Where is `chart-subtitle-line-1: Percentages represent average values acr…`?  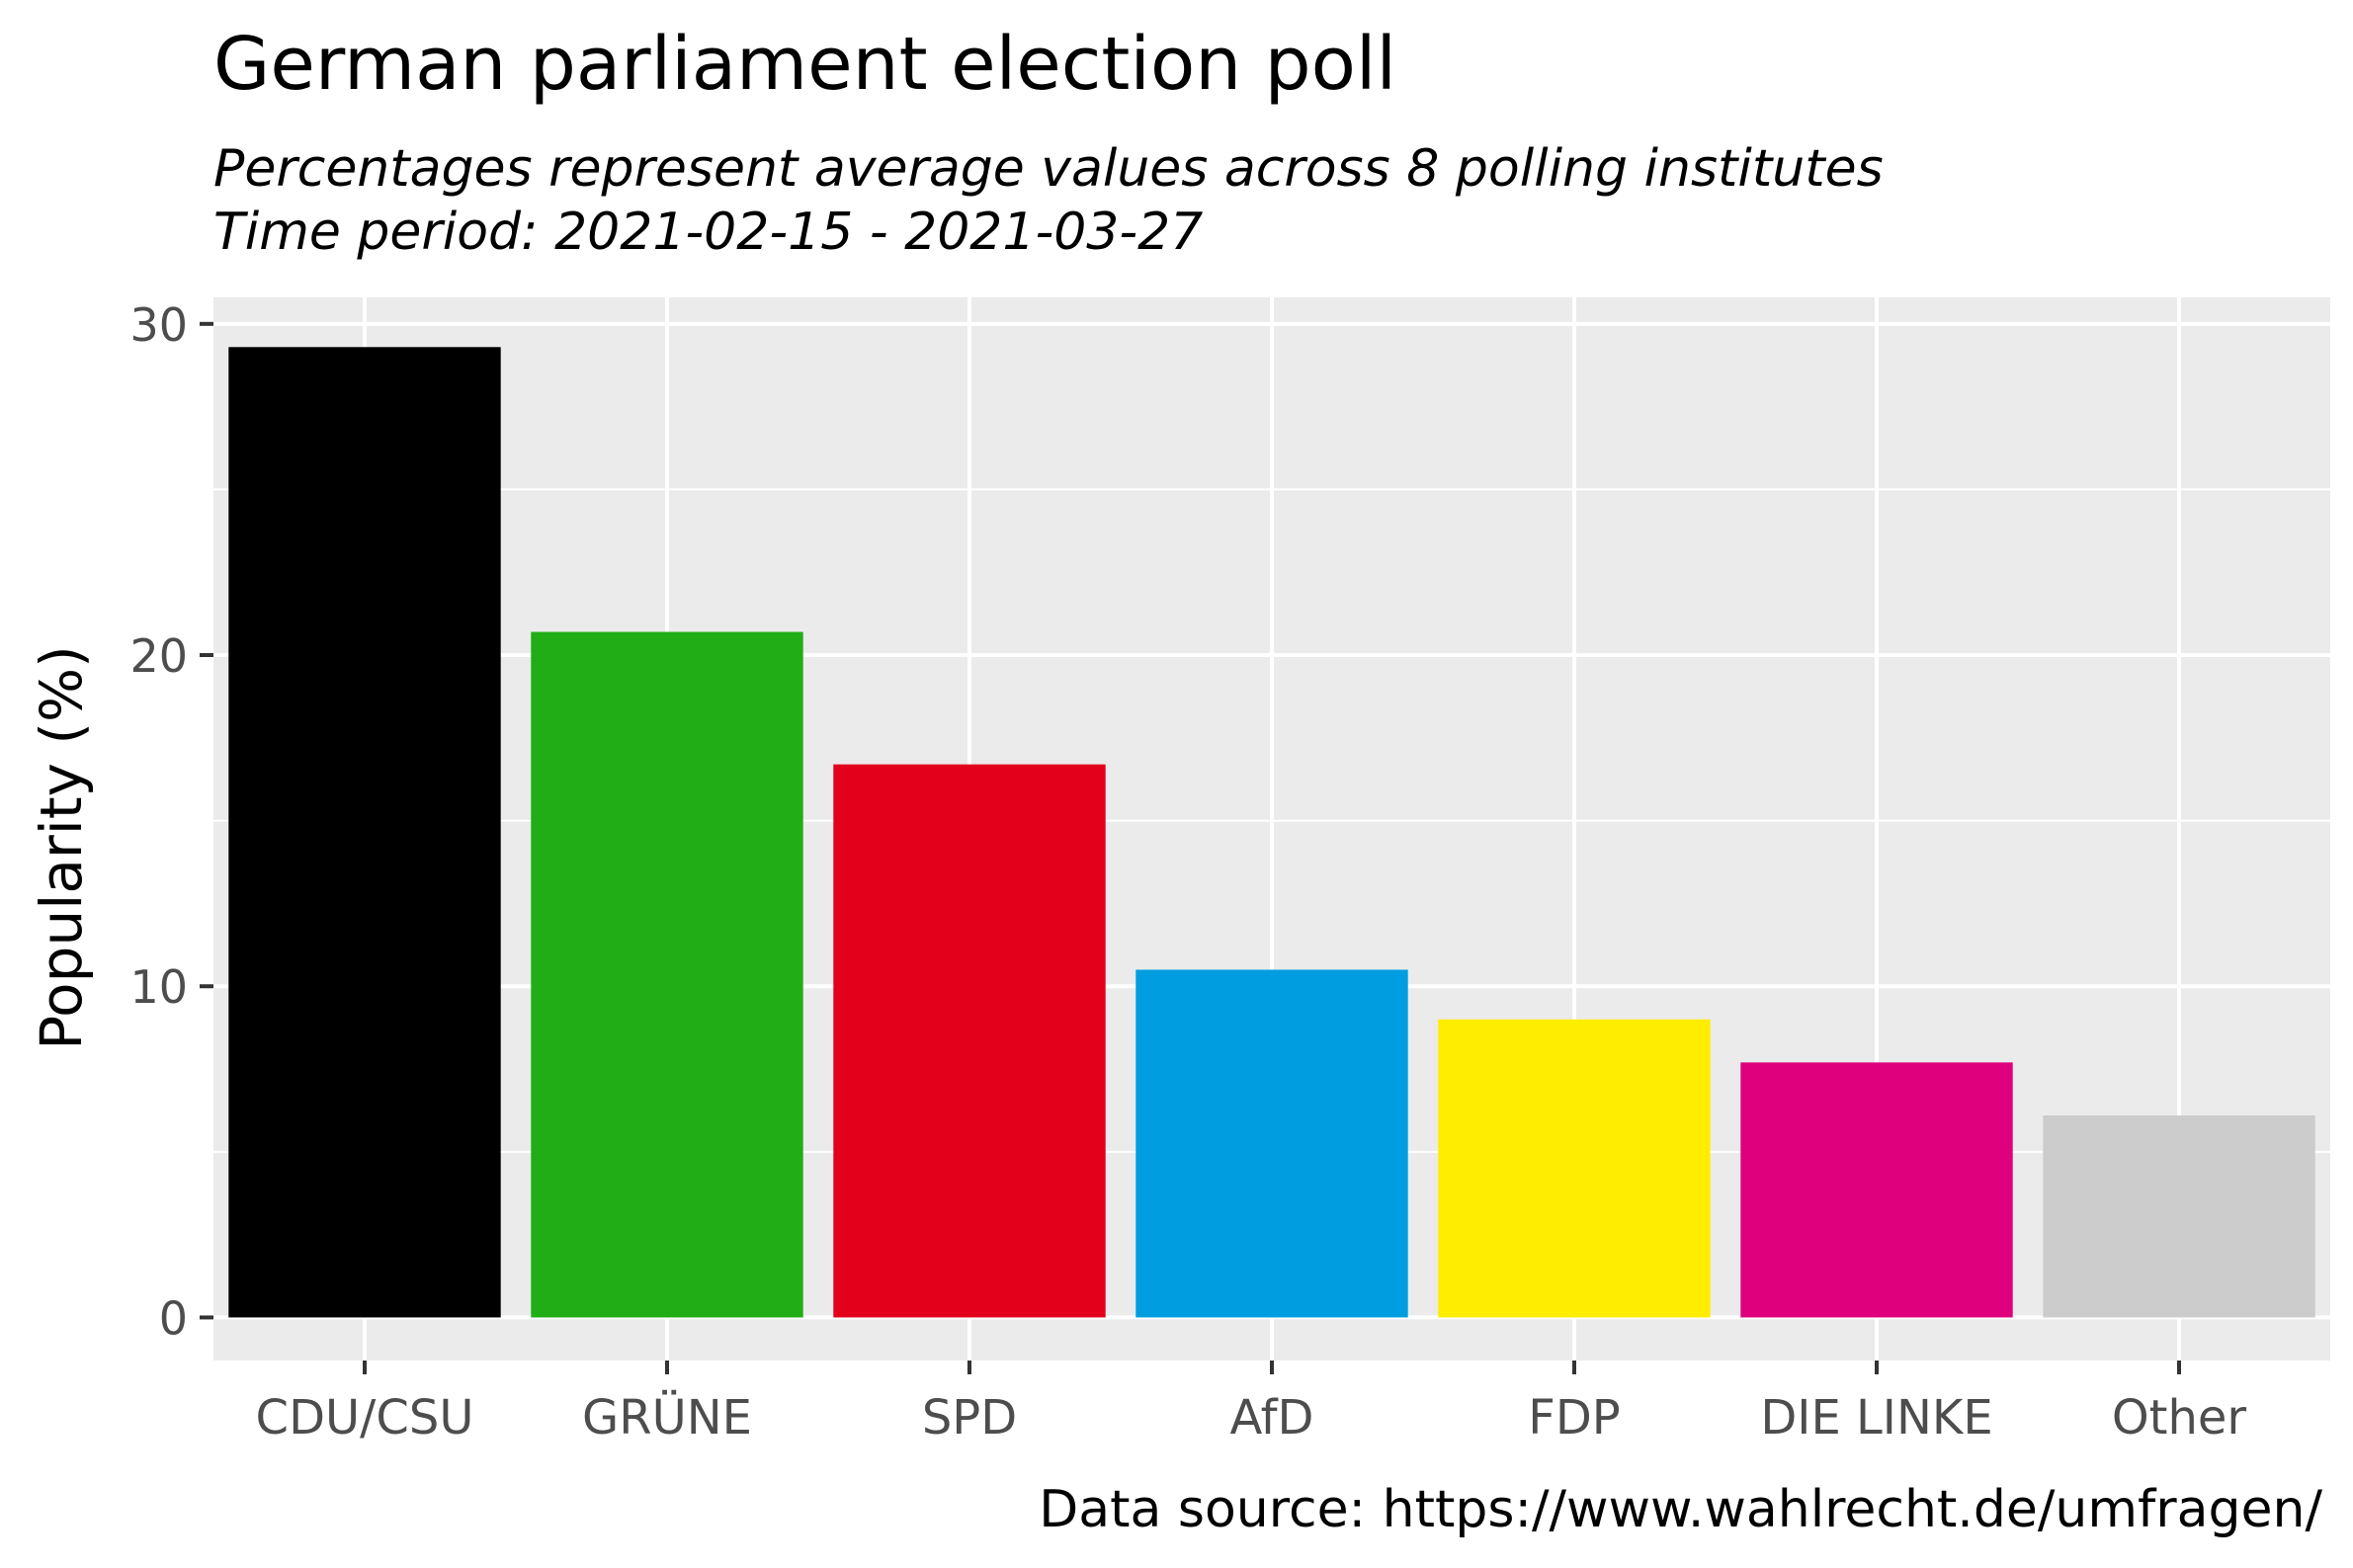 chart-subtitle-line-1: Percentages represent average values acr… is located at coordinates (1048, 169).